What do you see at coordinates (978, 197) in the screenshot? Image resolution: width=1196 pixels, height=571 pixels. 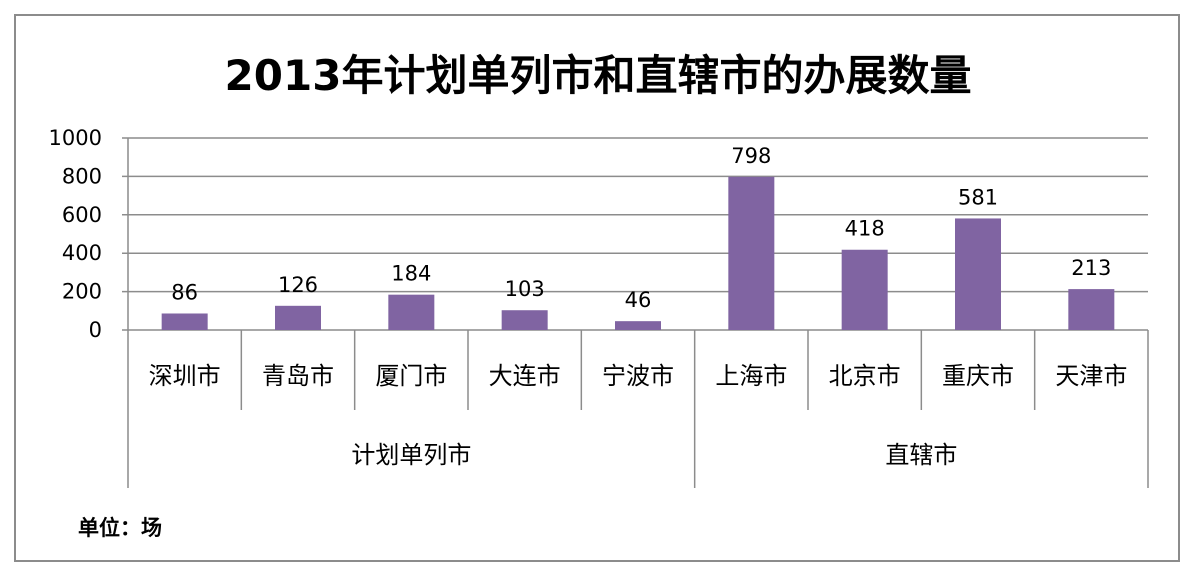 I see `data-label: 581` at bounding box center [978, 197].